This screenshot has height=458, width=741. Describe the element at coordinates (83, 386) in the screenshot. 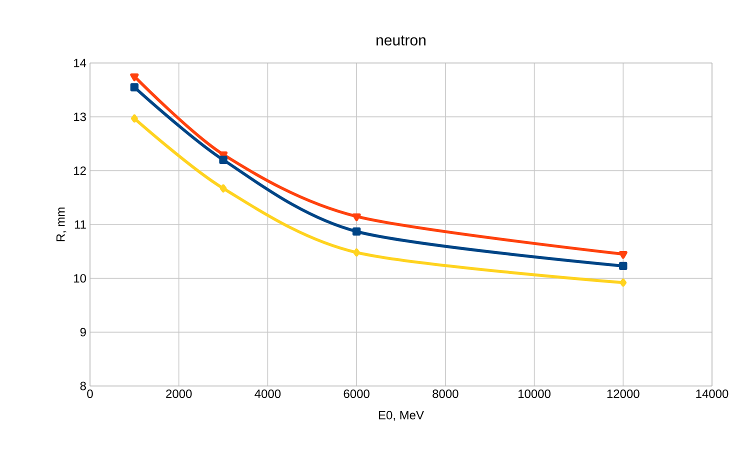

I see `y-tick-label: 8` at that location.